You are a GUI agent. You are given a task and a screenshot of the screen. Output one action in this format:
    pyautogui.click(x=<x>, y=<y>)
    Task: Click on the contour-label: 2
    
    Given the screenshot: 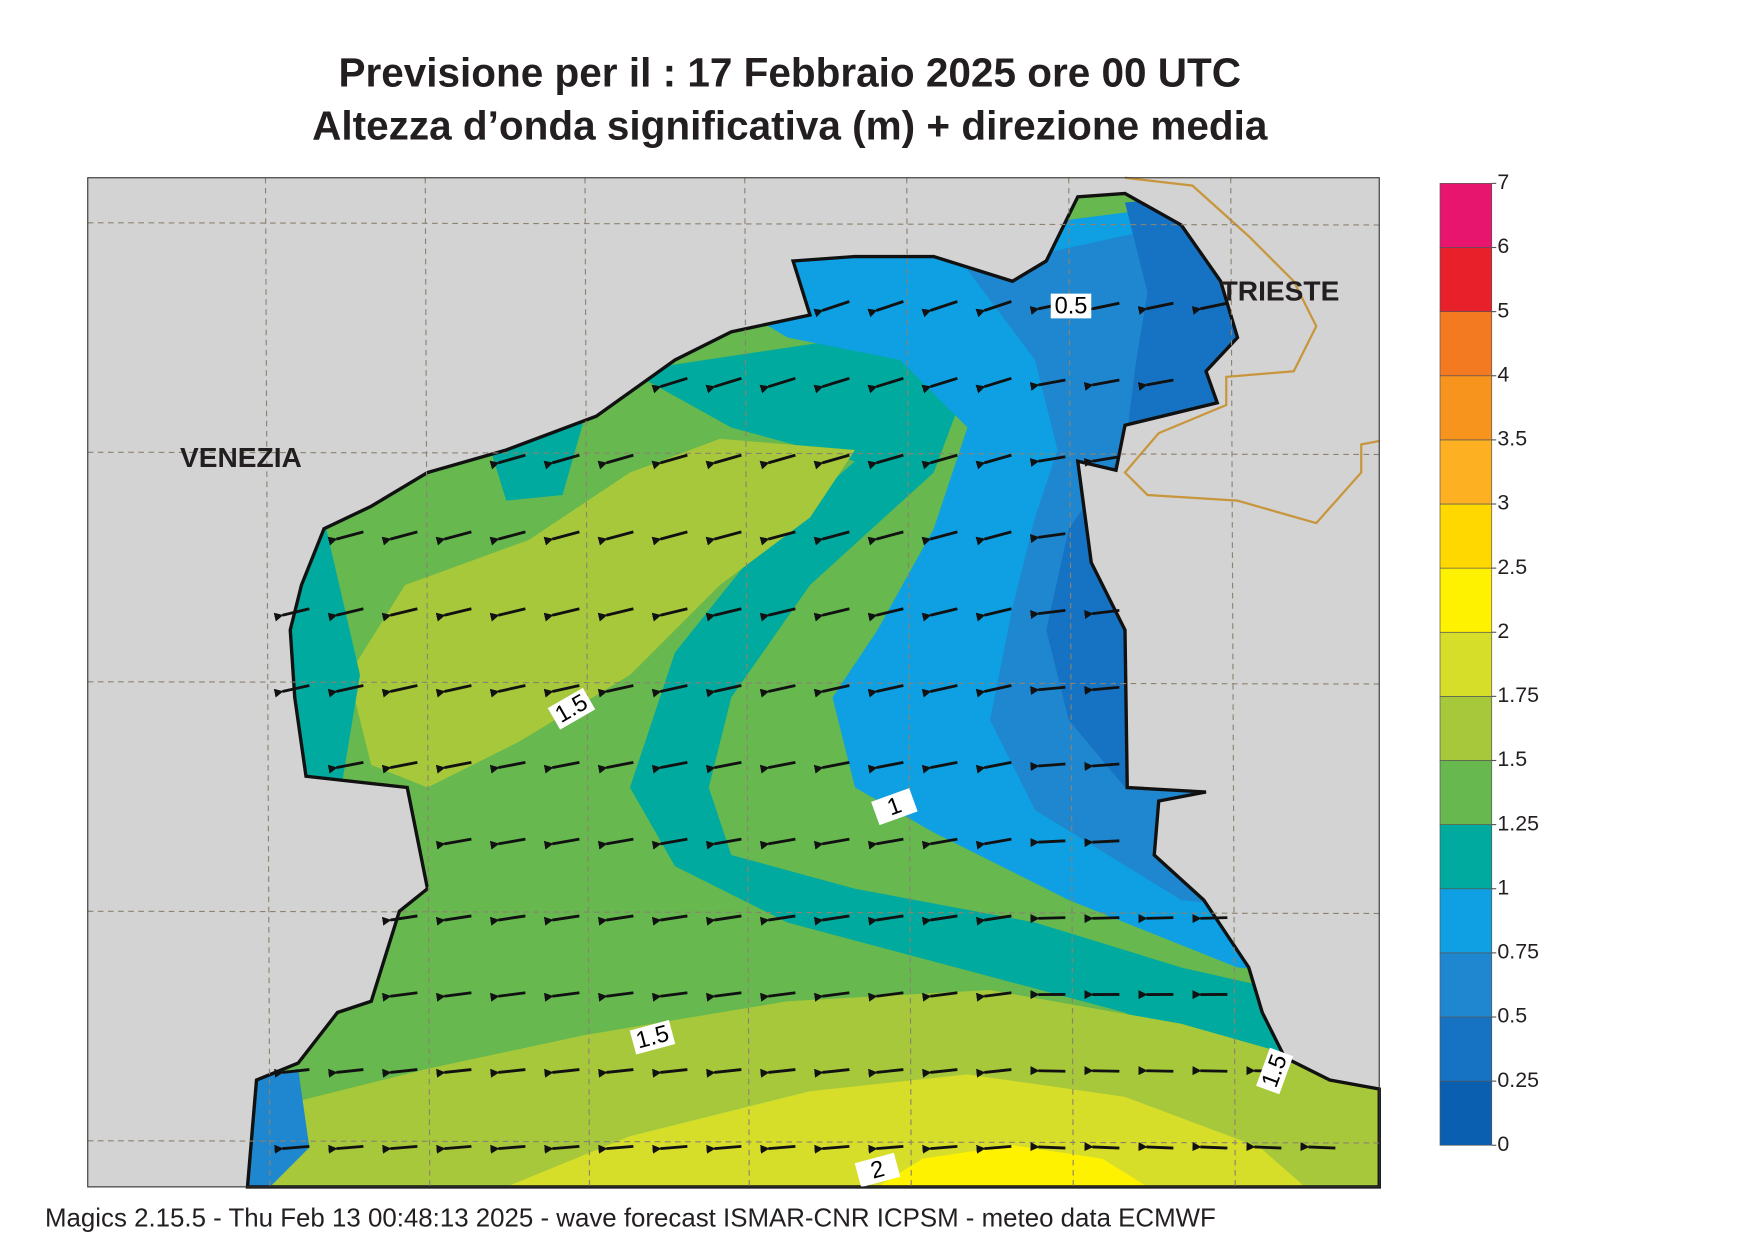 What is the action you would take?
    pyautogui.click(x=877, y=1170)
    